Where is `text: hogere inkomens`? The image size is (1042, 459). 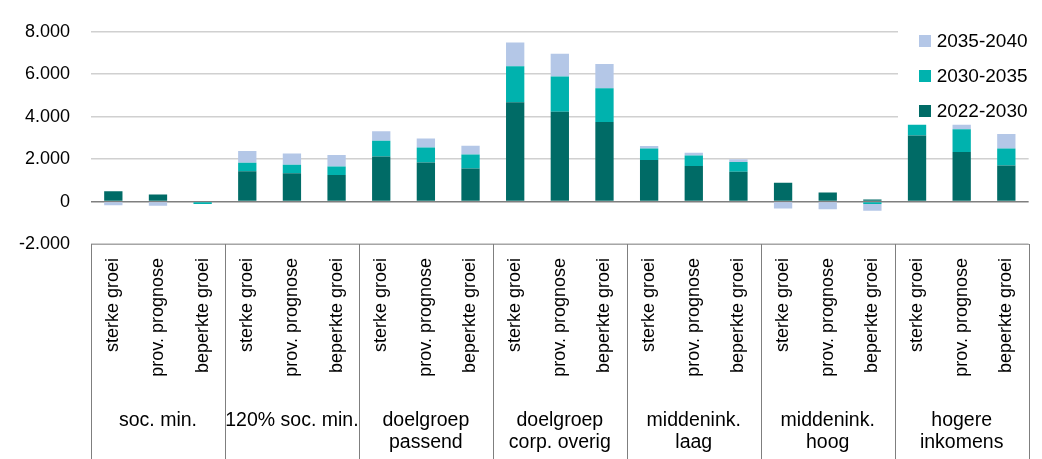 text: hogere inkomens is located at coordinates (961, 430).